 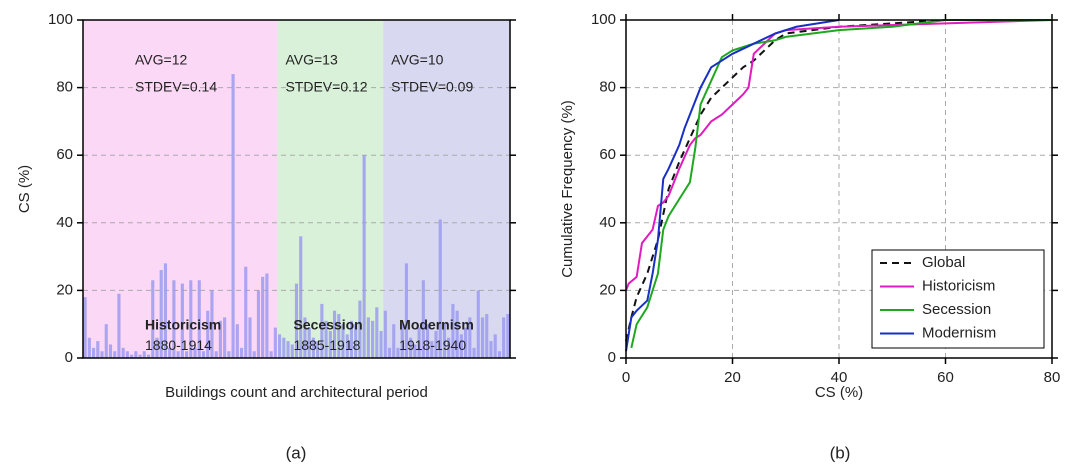 I want to click on y-axis-label: CS (%), so click(x=24, y=189).